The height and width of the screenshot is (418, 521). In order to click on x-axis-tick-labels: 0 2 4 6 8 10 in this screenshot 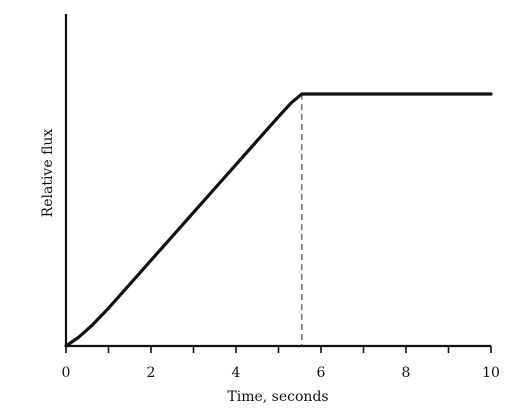, I will do `click(281, 373)`.